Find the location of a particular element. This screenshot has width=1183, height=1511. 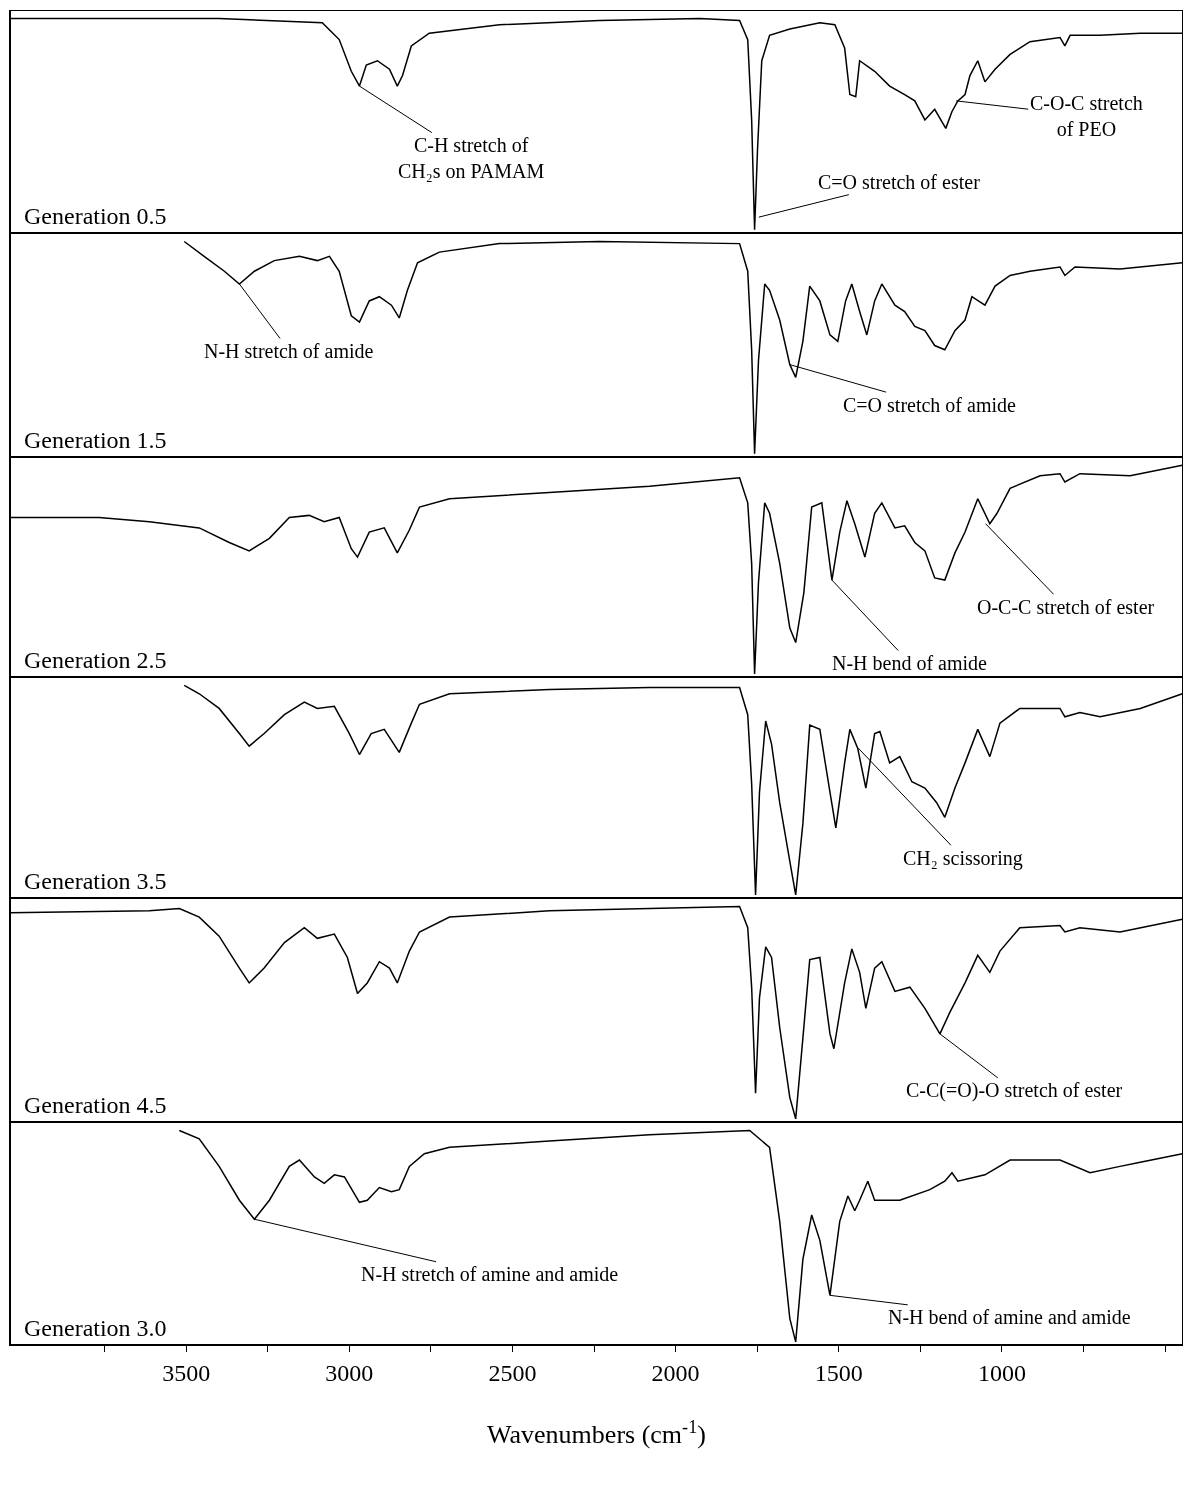

x-tick-label: 1500 is located at coordinates (838, 1372).